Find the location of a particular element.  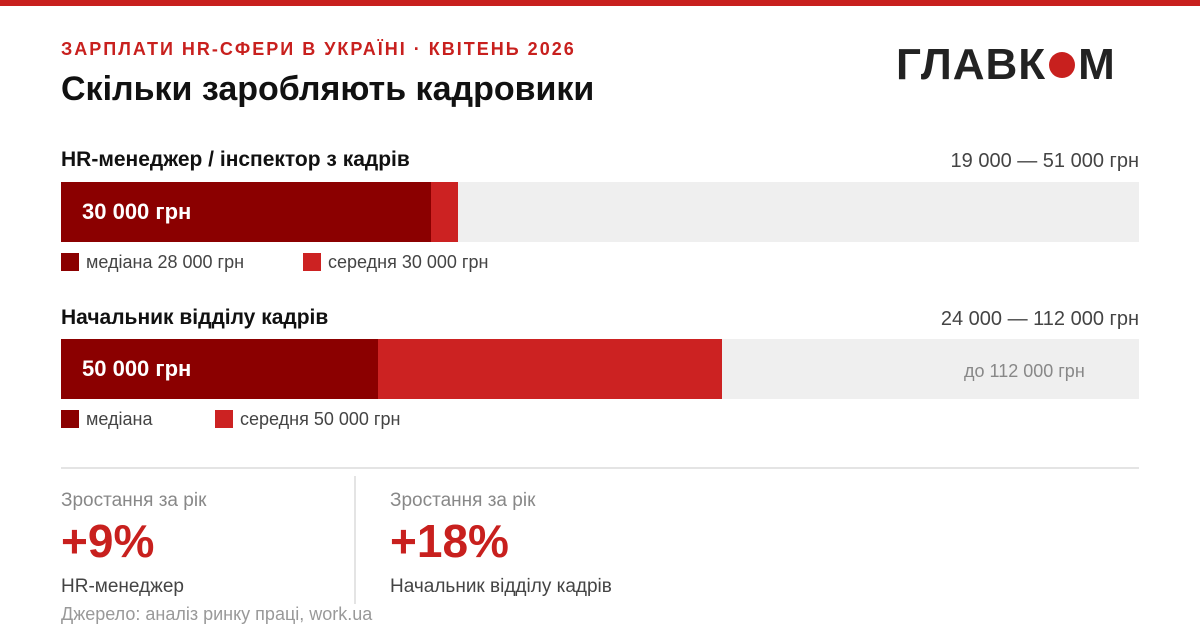

stat-card: Зростання за рік +9% HR-менеджер is located at coordinates (133, 544).